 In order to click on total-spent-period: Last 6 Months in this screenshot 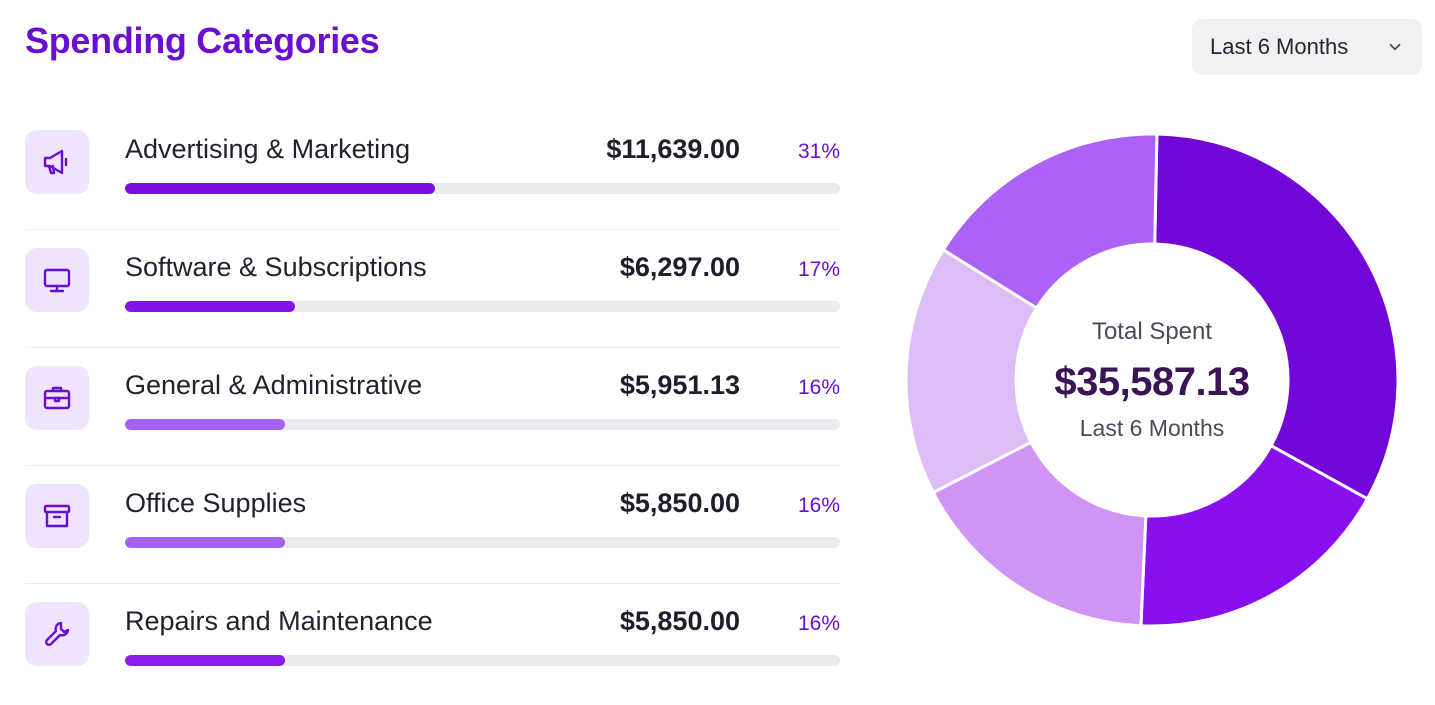, I will do `click(1152, 428)`.